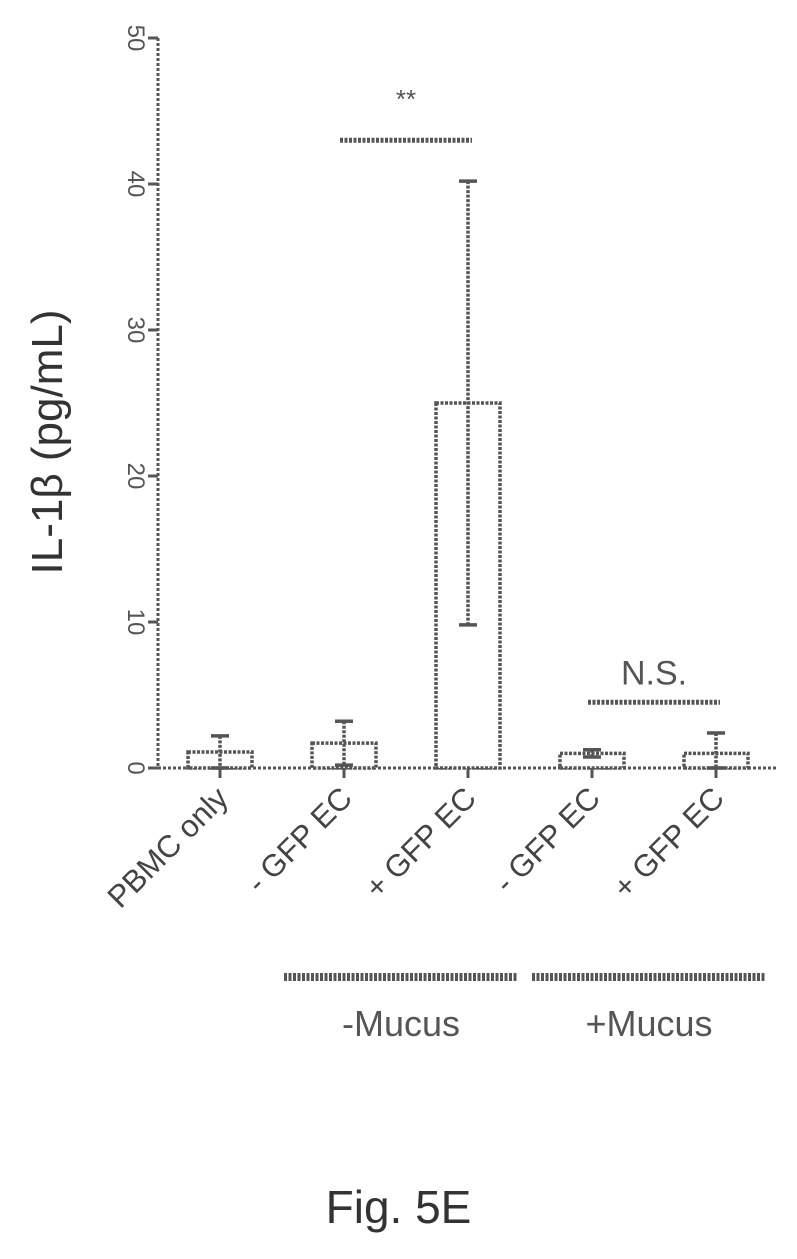 This screenshot has height=1259, width=797. Describe the element at coordinates (401, 1023) in the screenshot. I see `group-label: -Mucus` at that location.